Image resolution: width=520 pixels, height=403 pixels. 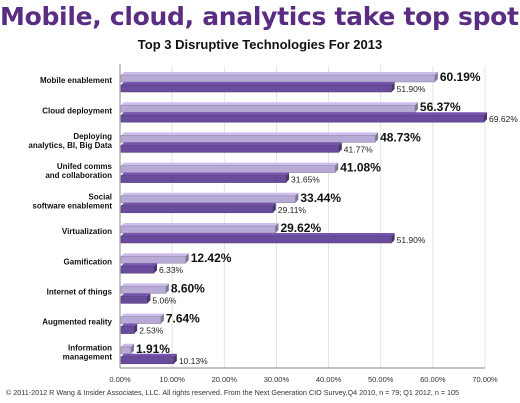 What do you see at coordinates (183, 319) in the screenshot?
I see `data-label-series-1: 7.64%` at bounding box center [183, 319].